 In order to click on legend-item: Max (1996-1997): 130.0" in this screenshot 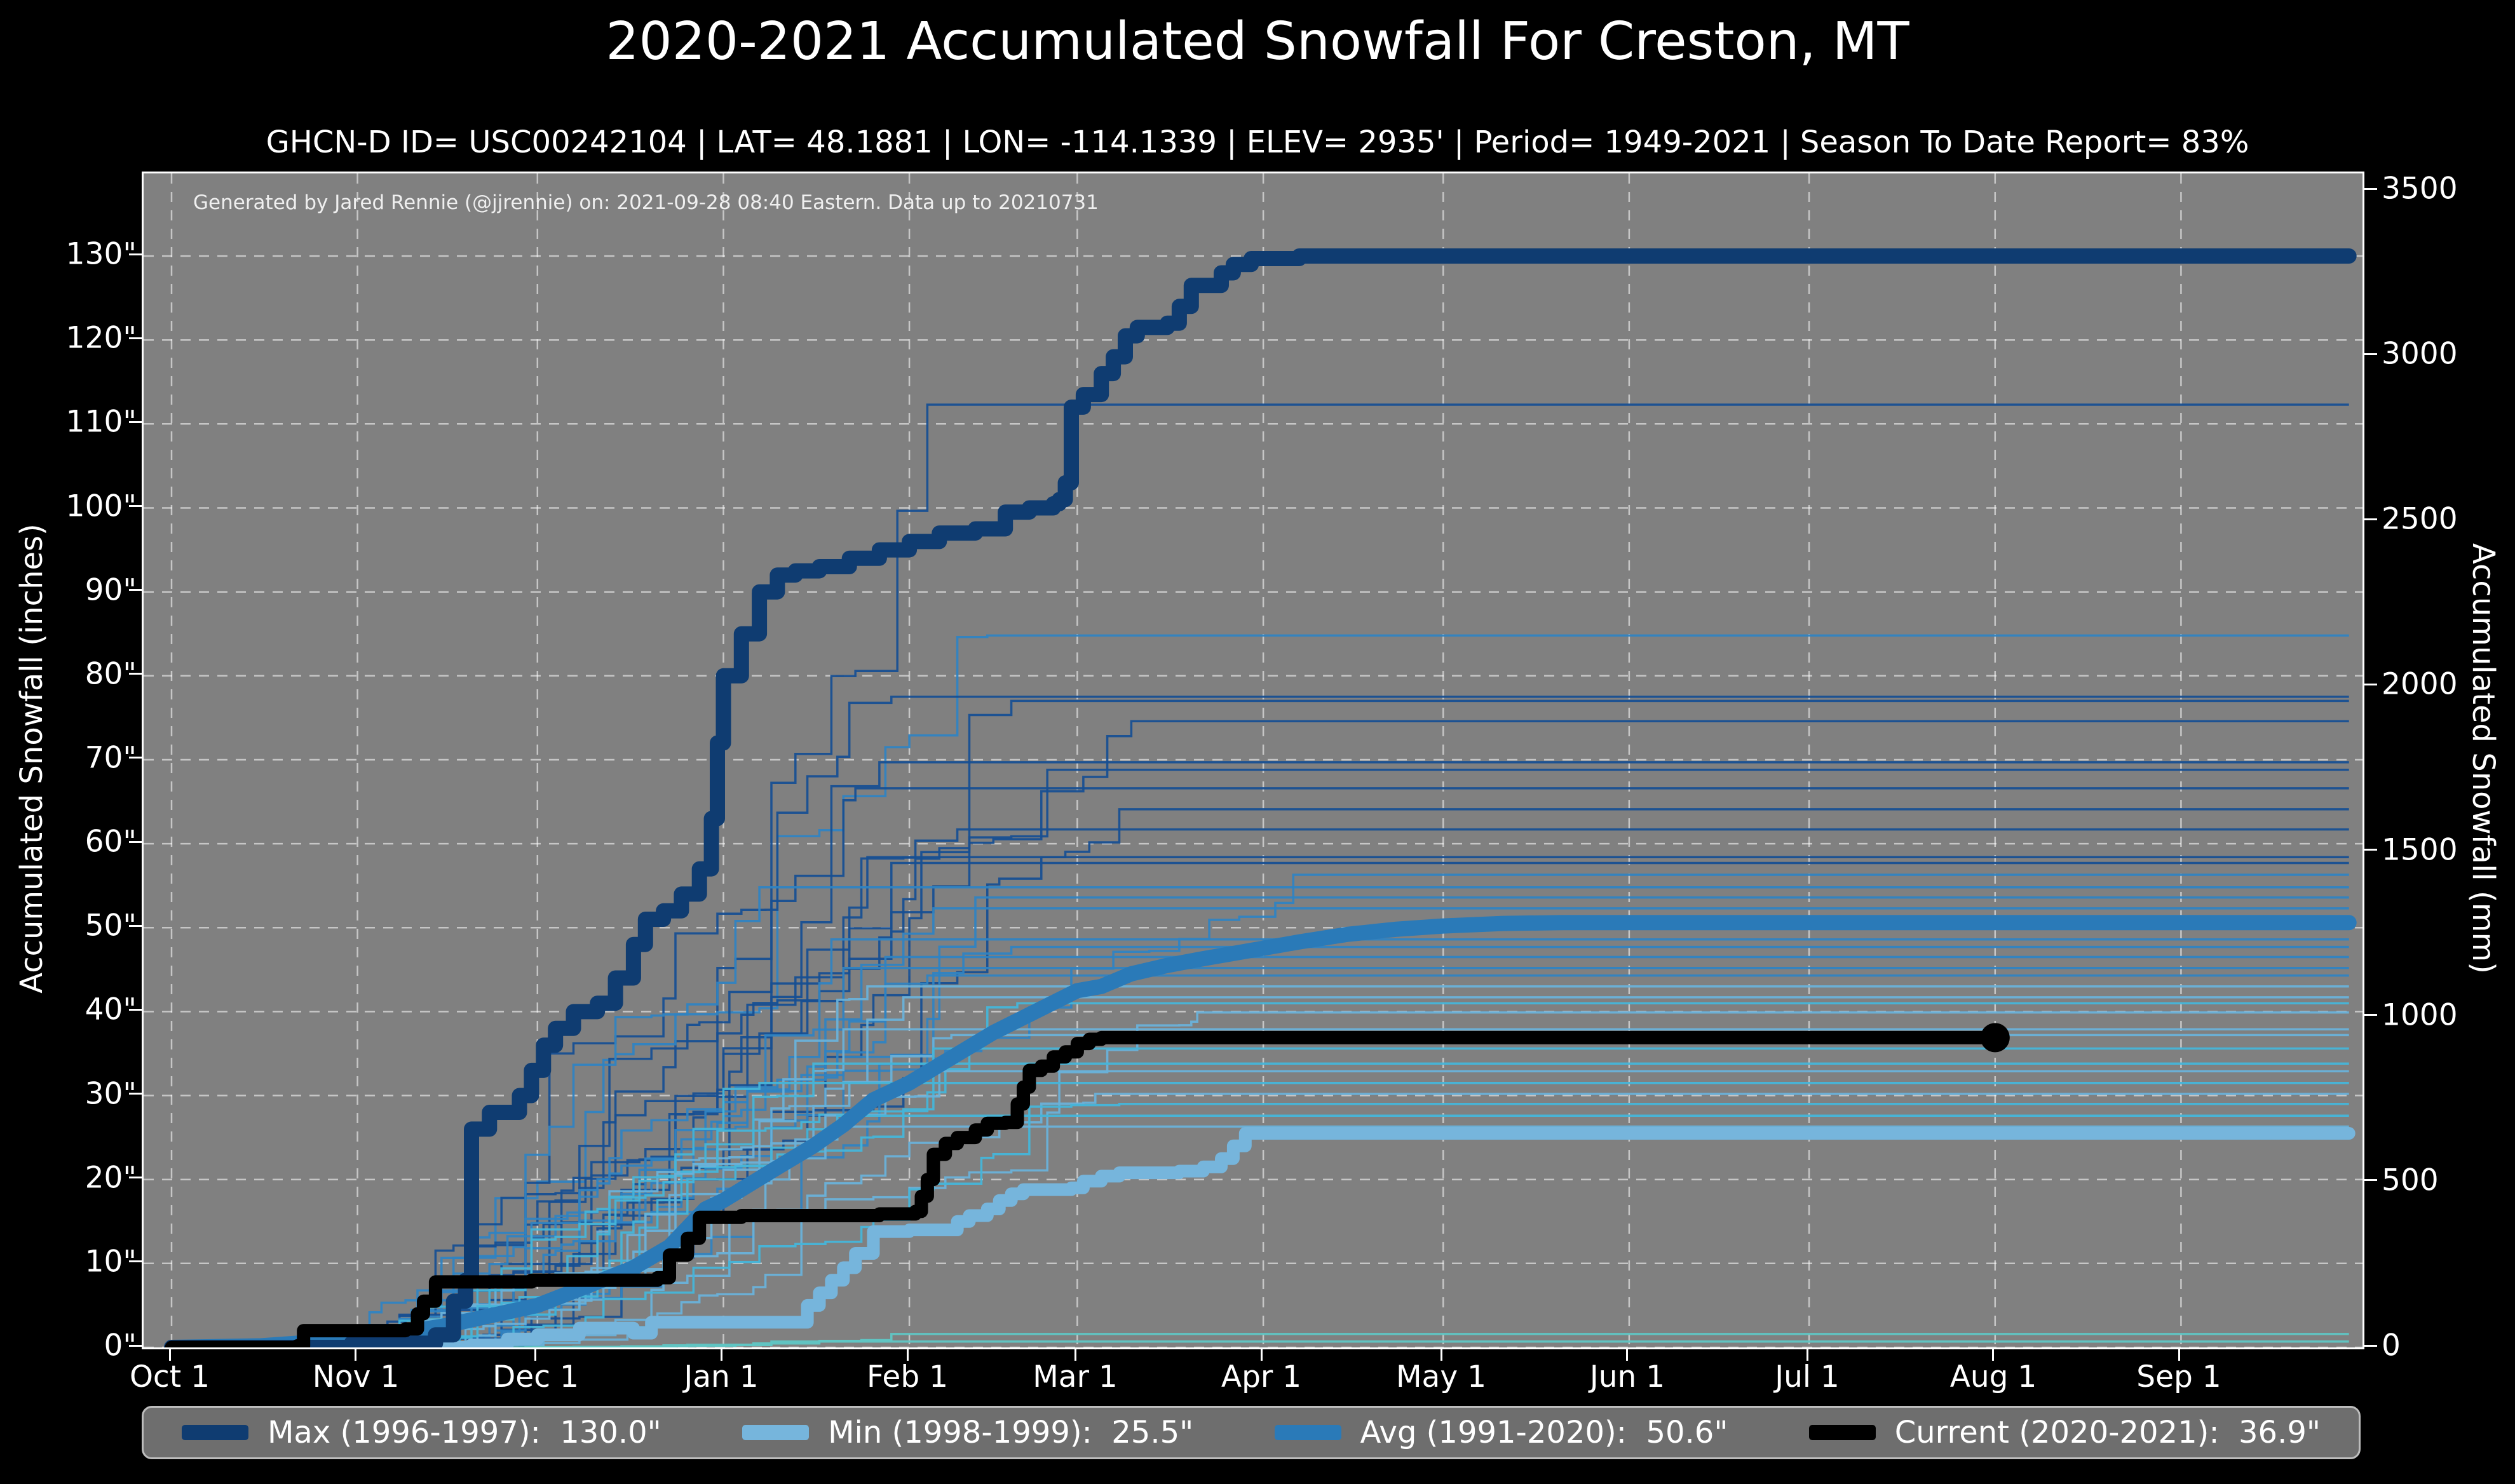, I will do `click(421, 1432)`.